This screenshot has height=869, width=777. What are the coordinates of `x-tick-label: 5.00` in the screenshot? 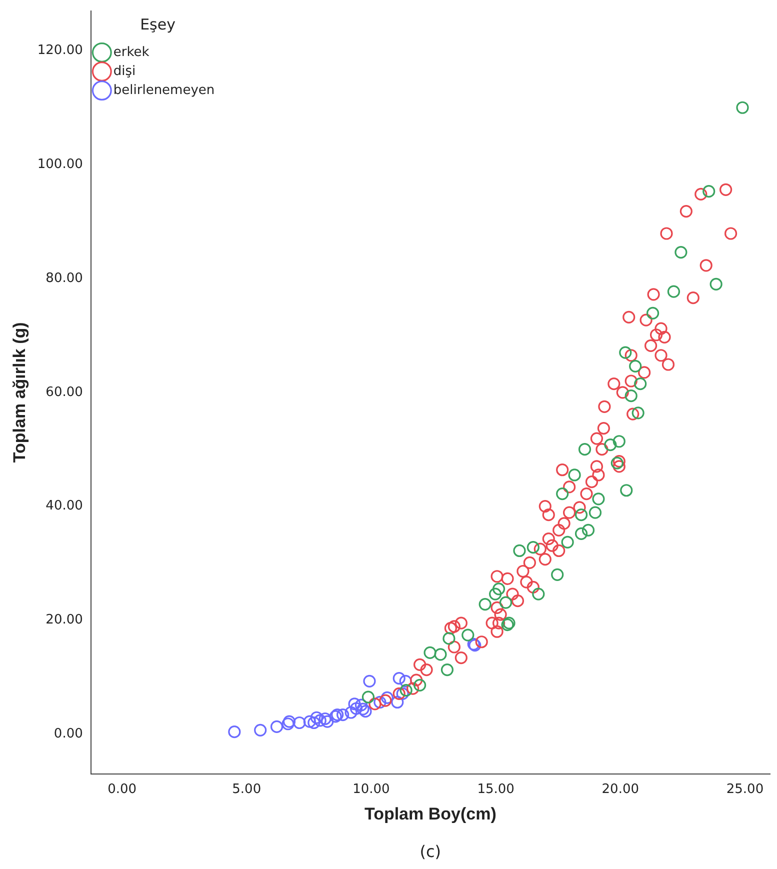 It's located at (247, 790).